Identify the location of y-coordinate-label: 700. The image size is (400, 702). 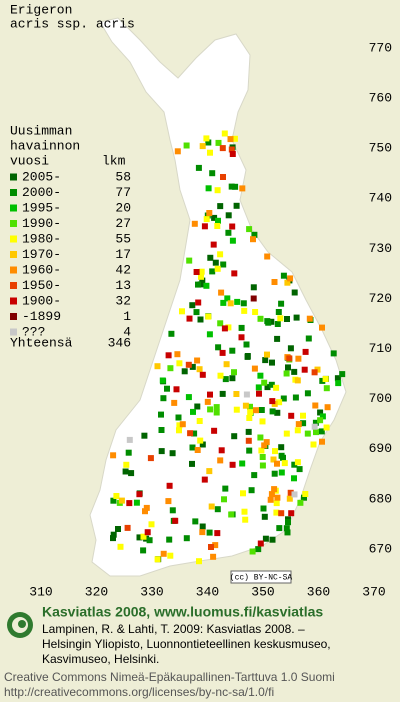
(380, 398).